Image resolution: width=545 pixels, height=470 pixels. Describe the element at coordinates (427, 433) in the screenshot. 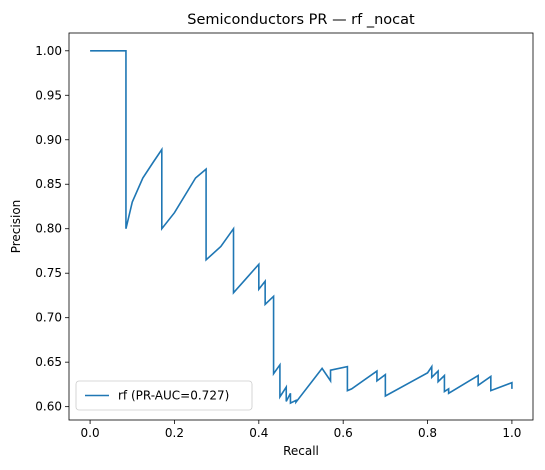

I see `x-tick-label: 0.8` at that location.